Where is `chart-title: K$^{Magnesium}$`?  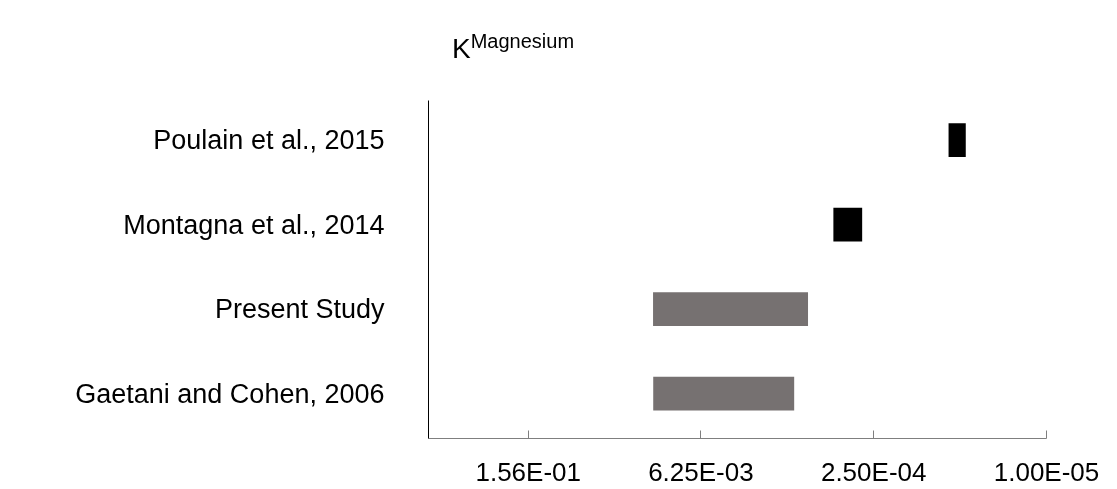
chart-title: K$^{Magnesium}$ is located at coordinates (513, 48).